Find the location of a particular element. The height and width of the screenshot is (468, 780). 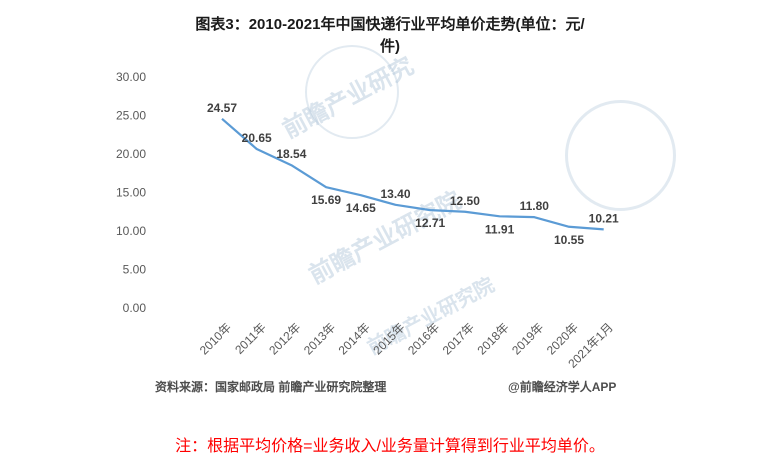

data-point-label: 20.65 is located at coordinates (257, 138).